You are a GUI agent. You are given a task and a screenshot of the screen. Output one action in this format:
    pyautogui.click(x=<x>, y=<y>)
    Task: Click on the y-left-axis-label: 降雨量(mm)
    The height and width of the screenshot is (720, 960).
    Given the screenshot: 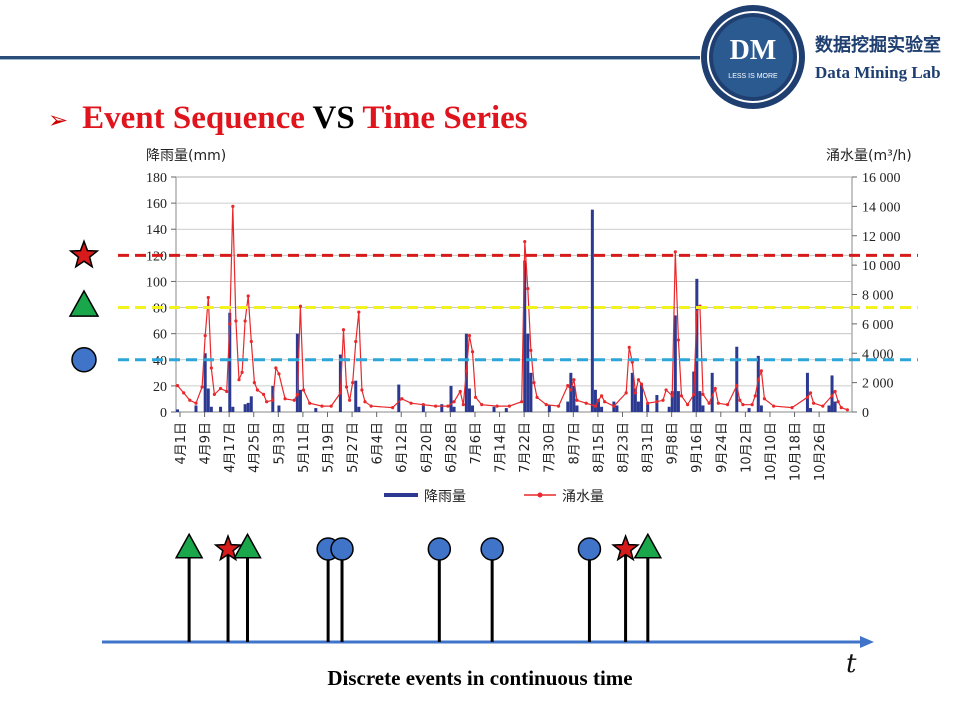 What is the action you would take?
    pyautogui.click(x=186, y=156)
    